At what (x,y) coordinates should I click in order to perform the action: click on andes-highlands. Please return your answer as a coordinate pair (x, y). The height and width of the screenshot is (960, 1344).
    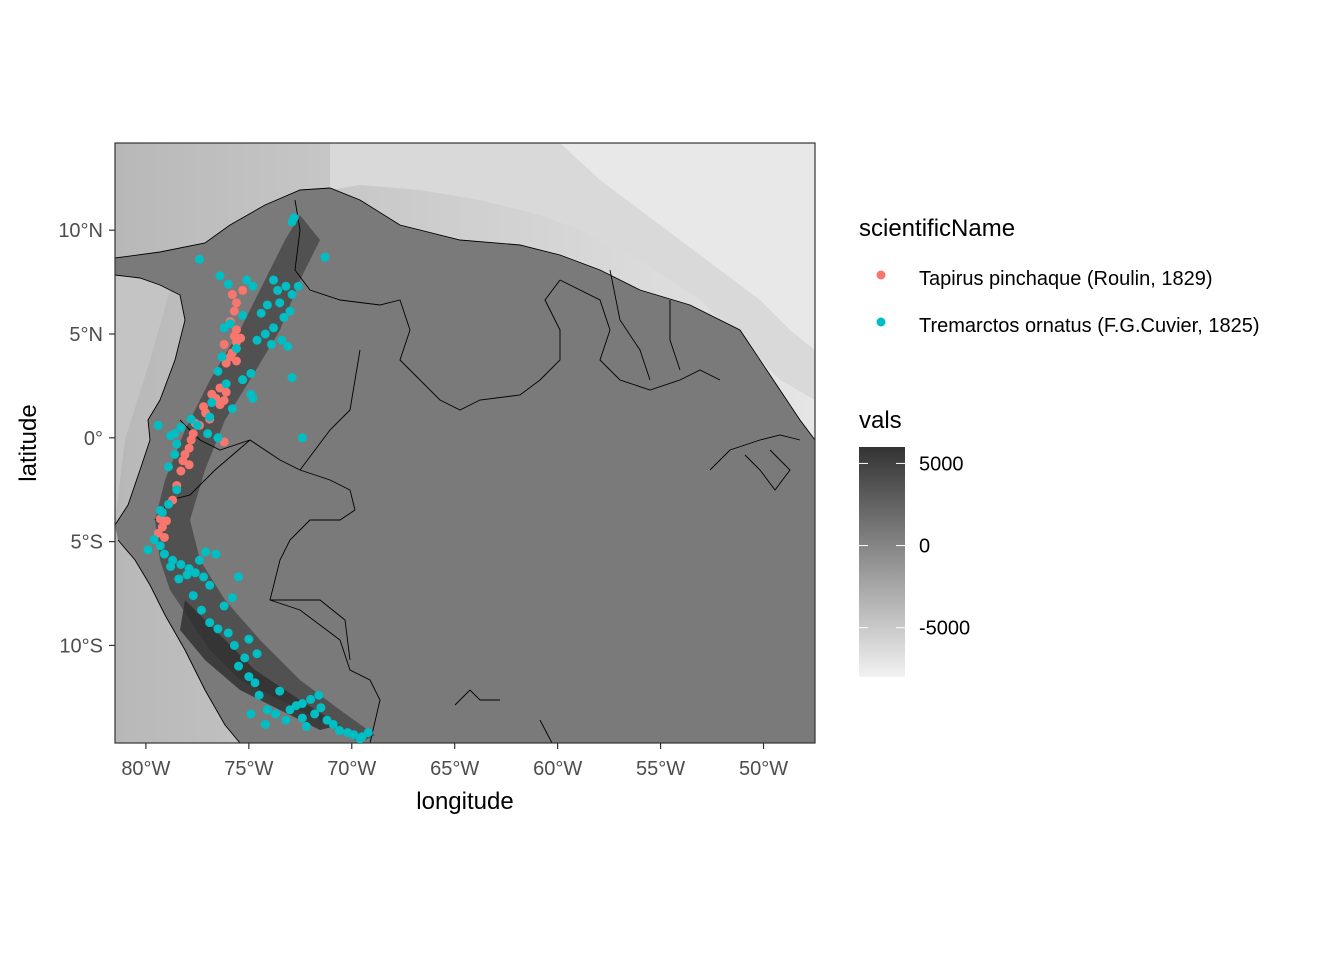
    Looking at the image, I should click on (265, 479).